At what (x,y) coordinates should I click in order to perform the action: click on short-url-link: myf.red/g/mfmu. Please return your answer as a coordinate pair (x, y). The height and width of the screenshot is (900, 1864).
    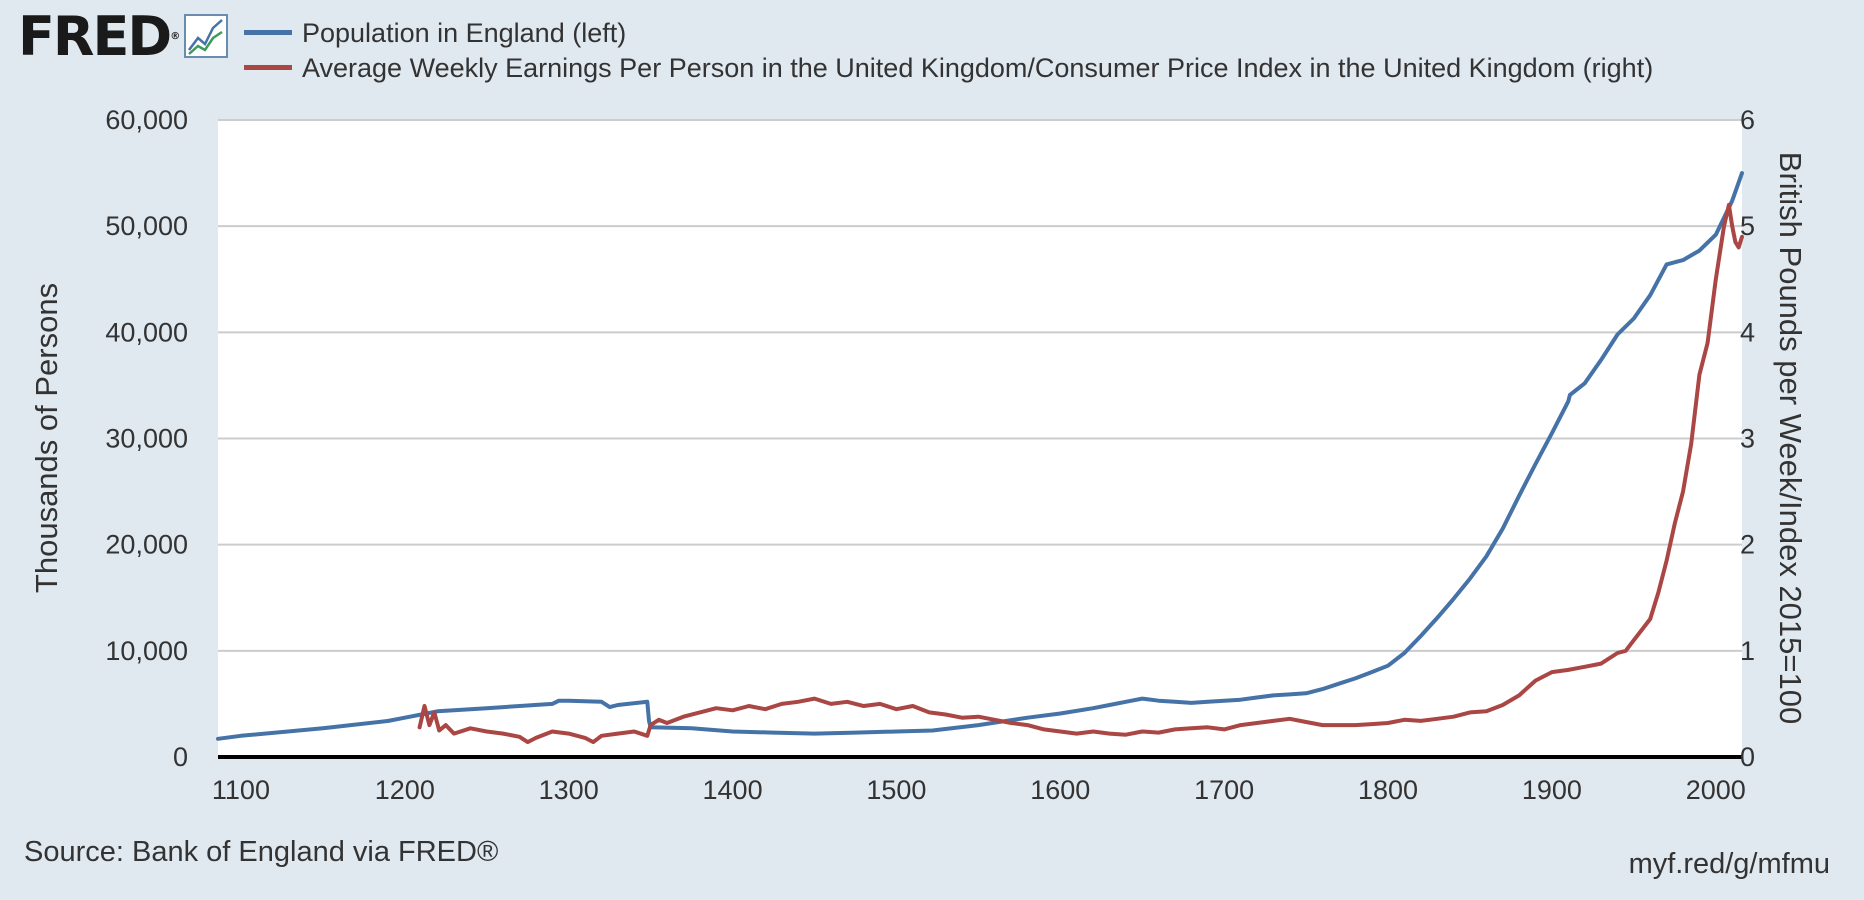
    Looking at the image, I should click on (1729, 864).